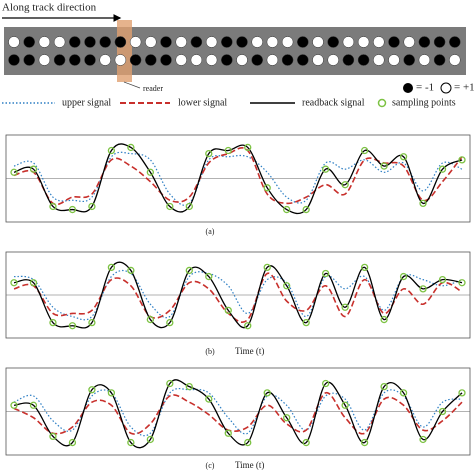 Image resolution: width=474 pixels, height=474 pixels. What do you see at coordinates (132, 85) in the screenshot?
I see `reader-pointer` at bounding box center [132, 85].